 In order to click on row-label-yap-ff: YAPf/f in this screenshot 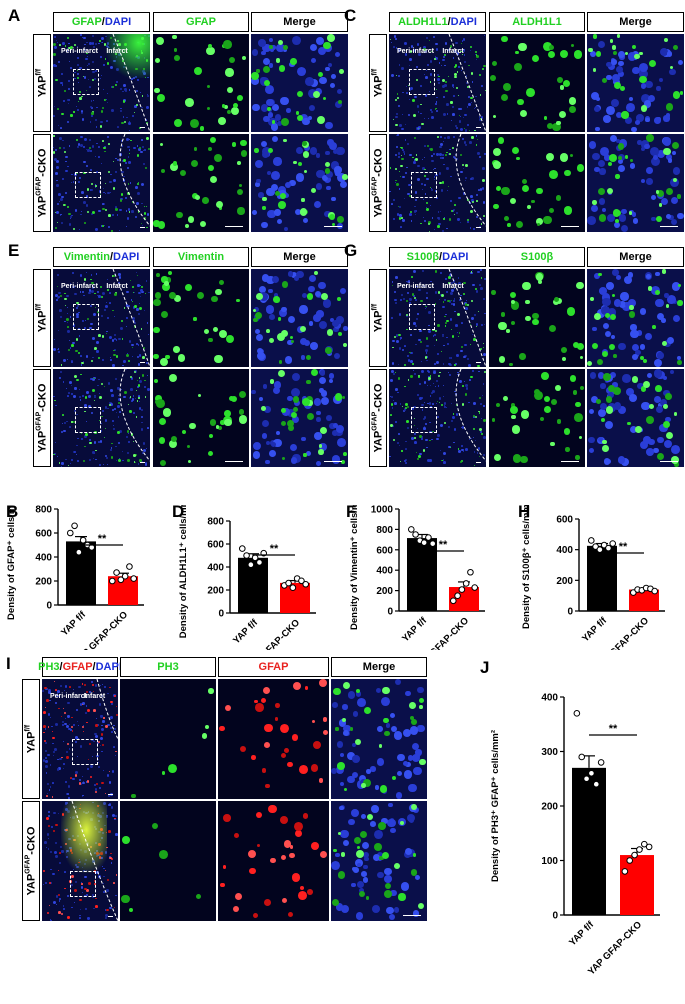, I will do `click(378, 83)`.